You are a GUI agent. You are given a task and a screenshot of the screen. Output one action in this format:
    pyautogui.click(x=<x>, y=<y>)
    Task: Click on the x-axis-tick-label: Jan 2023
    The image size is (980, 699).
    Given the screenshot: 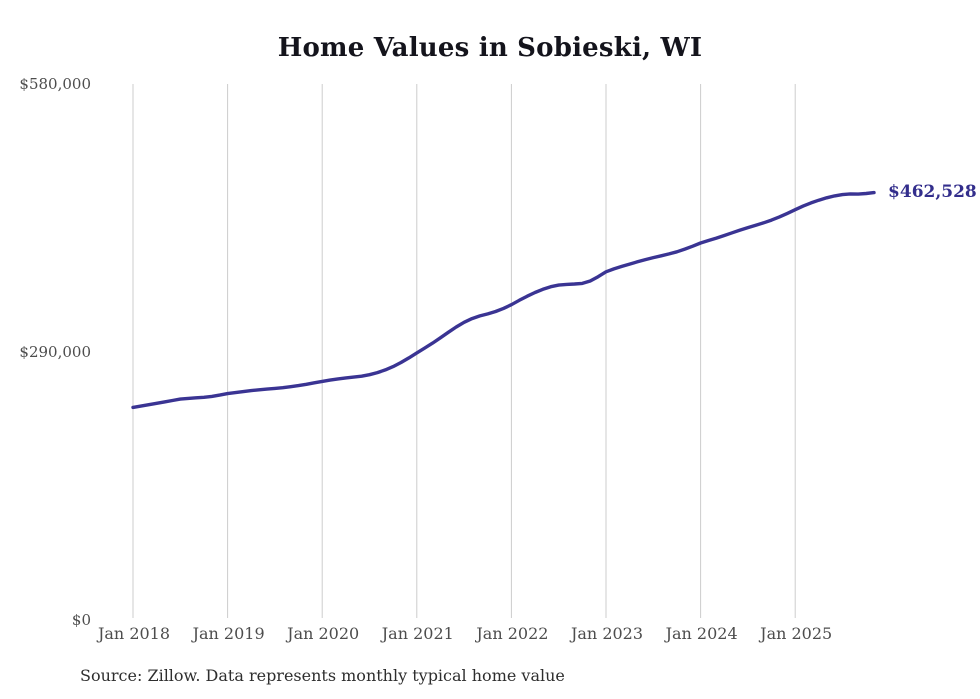 What is the action you would take?
    pyautogui.click(x=607, y=633)
    